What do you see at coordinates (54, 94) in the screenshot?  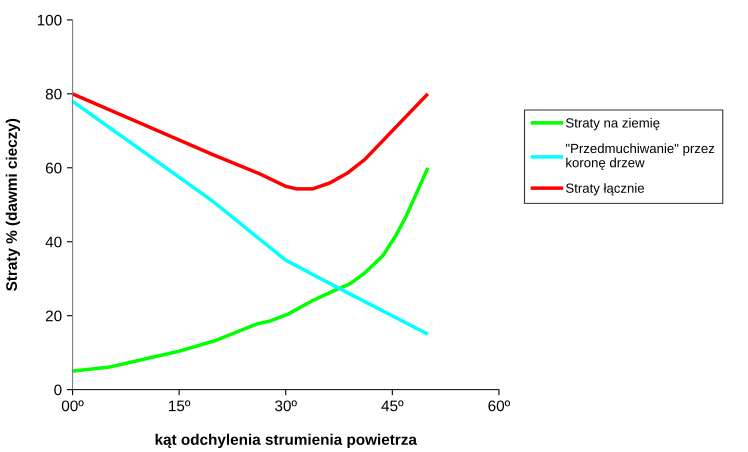 I see `y-tick-label: 80` at bounding box center [54, 94].